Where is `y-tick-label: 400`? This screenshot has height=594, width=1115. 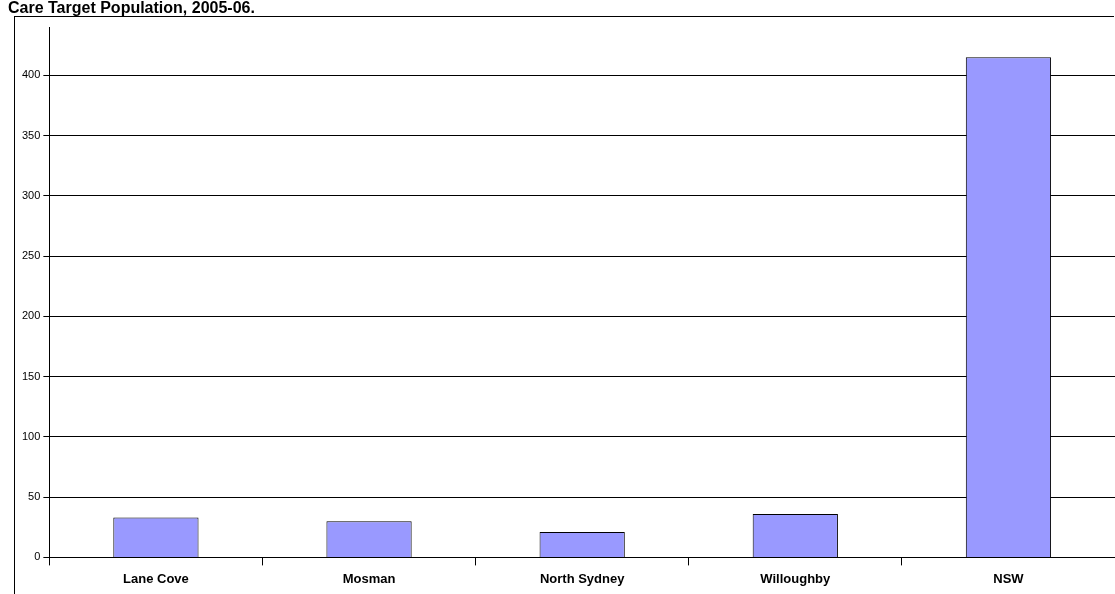
y-tick-label: 400 is located at coordinates (31, 74).